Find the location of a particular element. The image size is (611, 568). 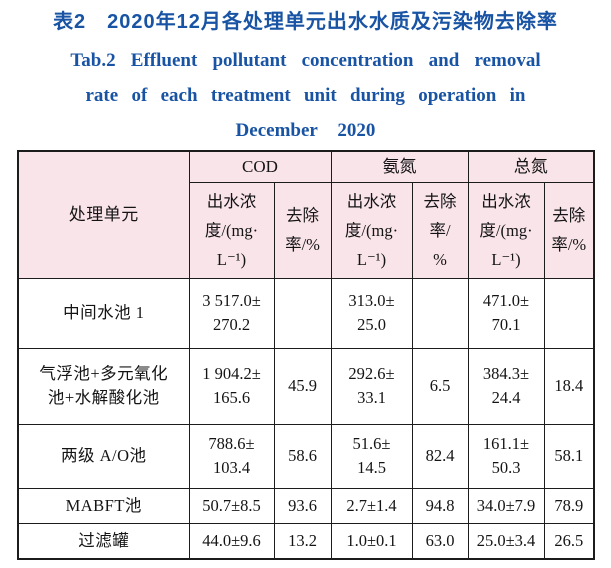

header-nh3-removal-rate: 去除 率/ % is located at coordinates (440, 230).